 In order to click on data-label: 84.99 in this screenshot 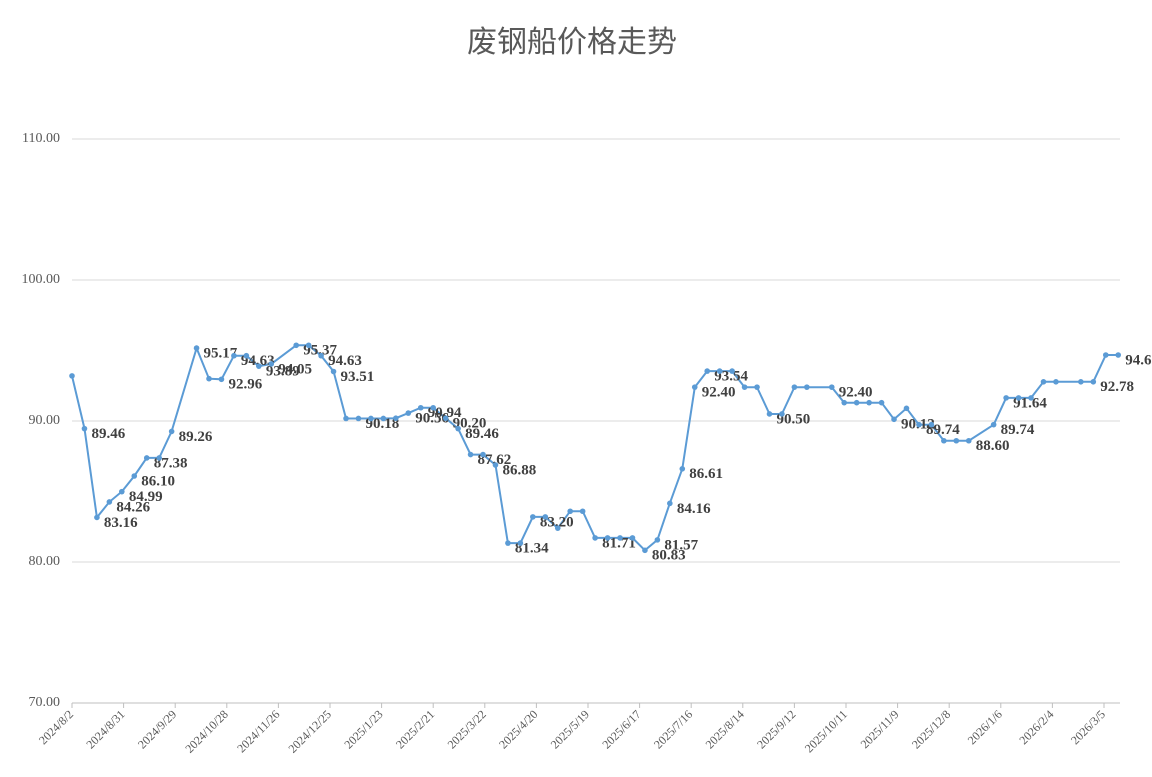, I will do `click(146, 497)`.